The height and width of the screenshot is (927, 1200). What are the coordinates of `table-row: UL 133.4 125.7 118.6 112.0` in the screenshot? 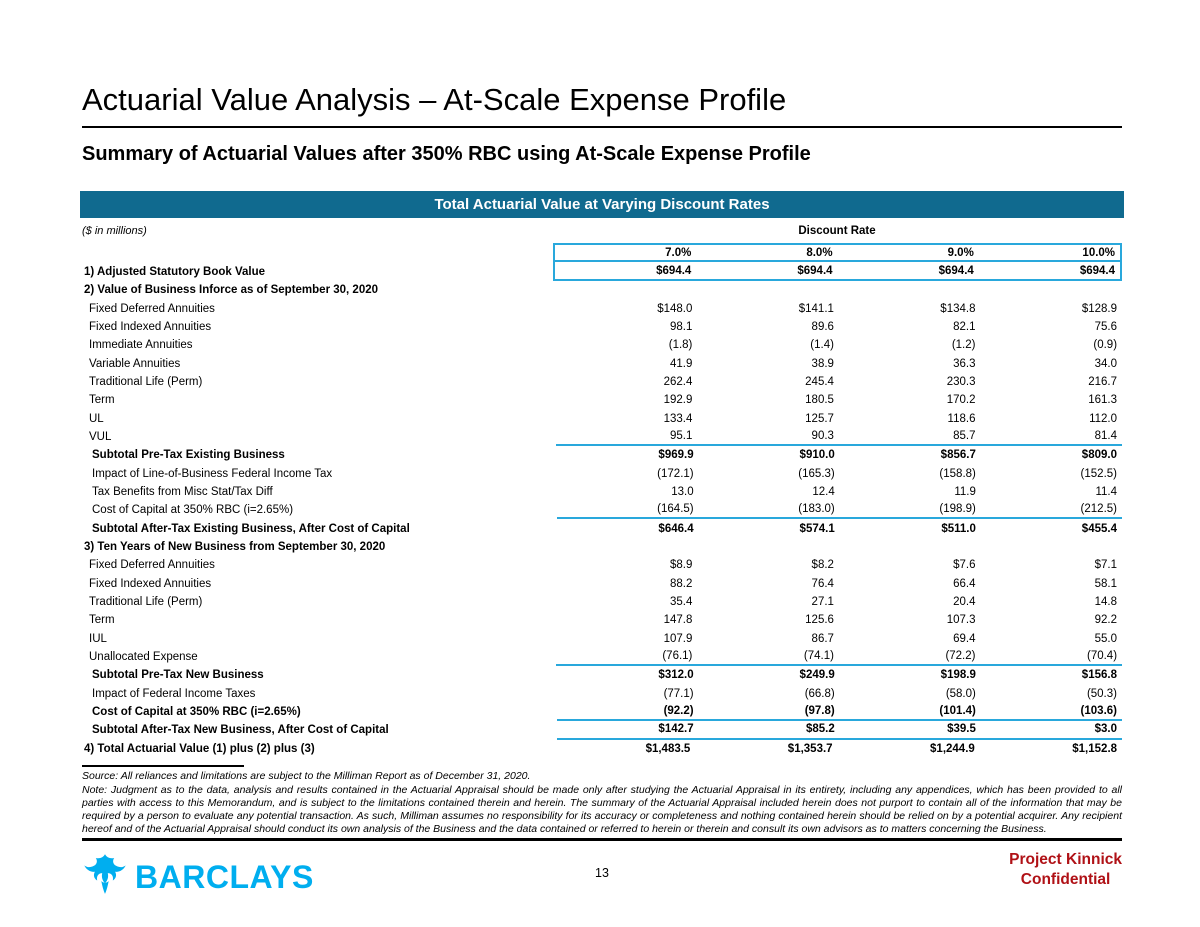 It's located at (602, 418).